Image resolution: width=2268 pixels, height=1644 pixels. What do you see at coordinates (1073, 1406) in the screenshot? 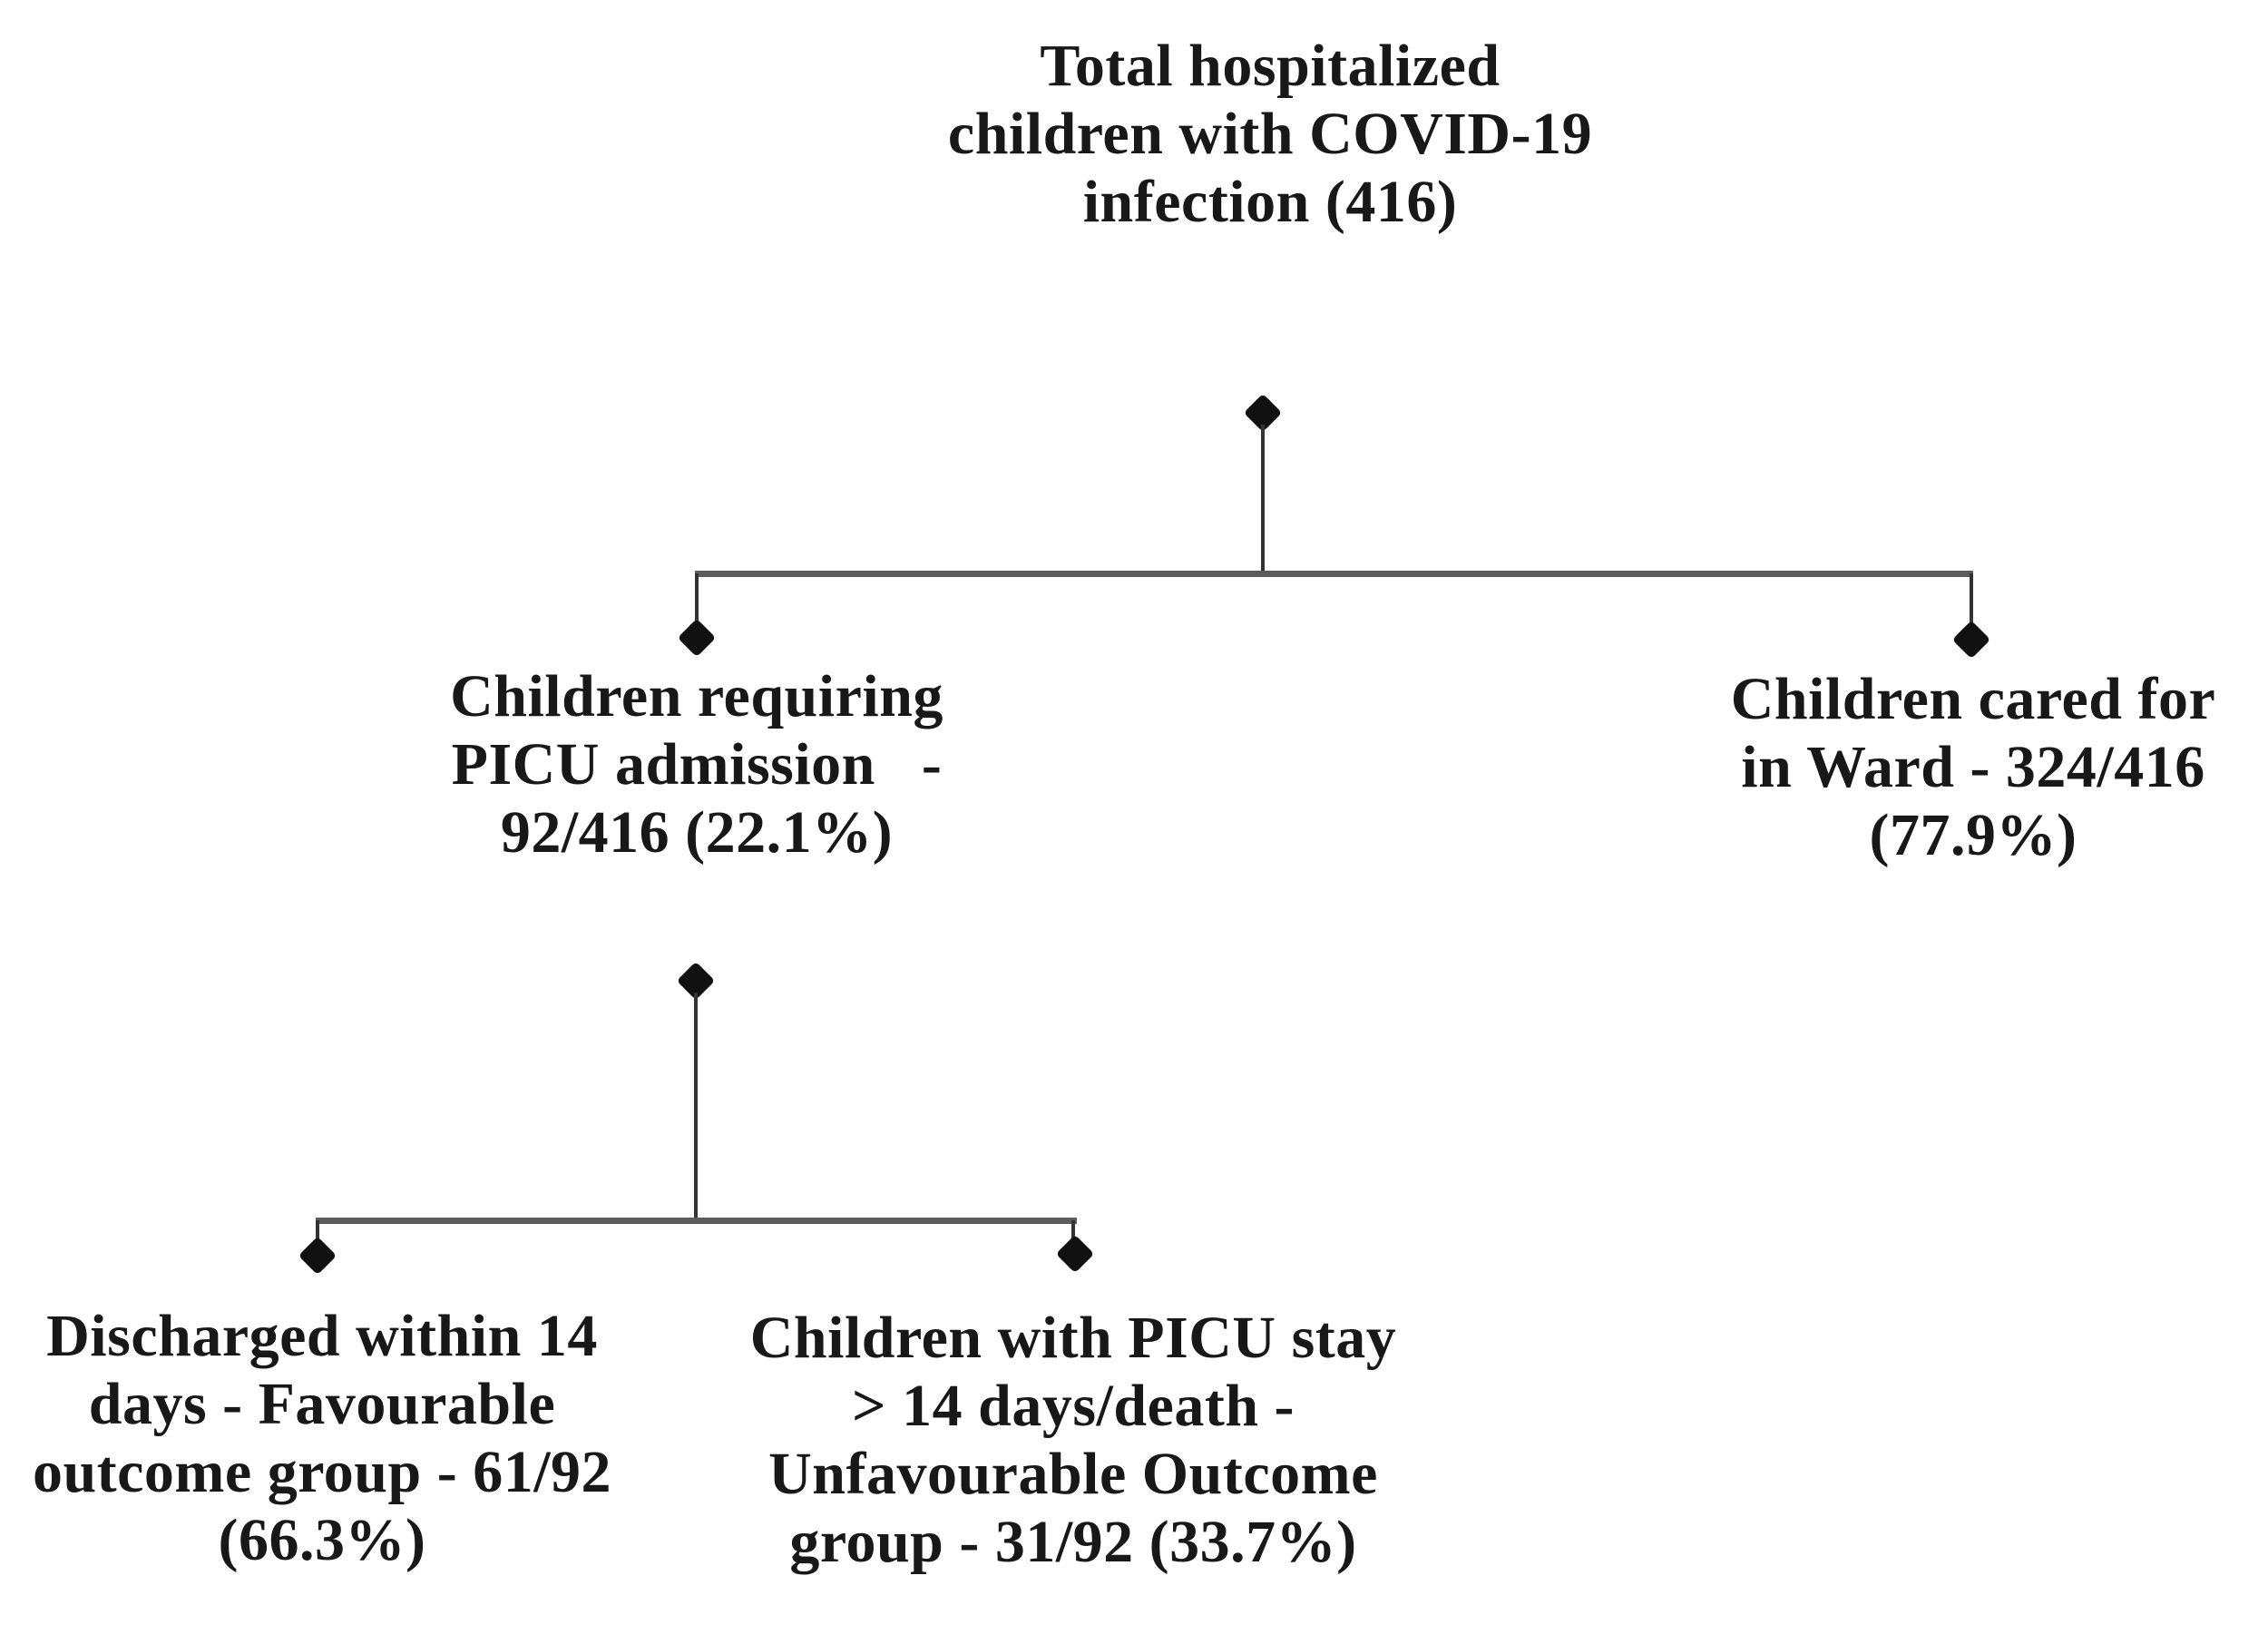
I see `node-text-line: > 14 days/death -` at bounding box center [1073, 1406].